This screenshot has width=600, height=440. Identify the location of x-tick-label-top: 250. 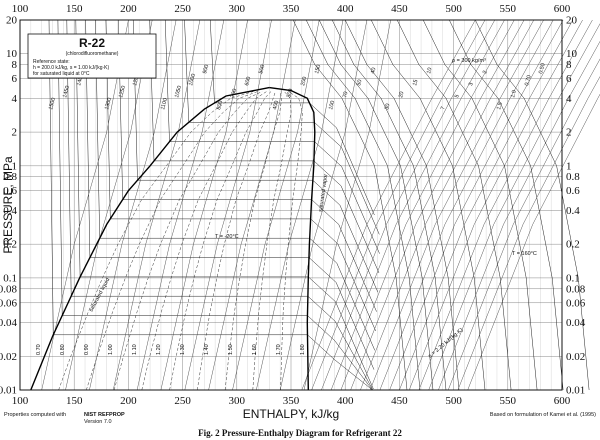
(182, 9).